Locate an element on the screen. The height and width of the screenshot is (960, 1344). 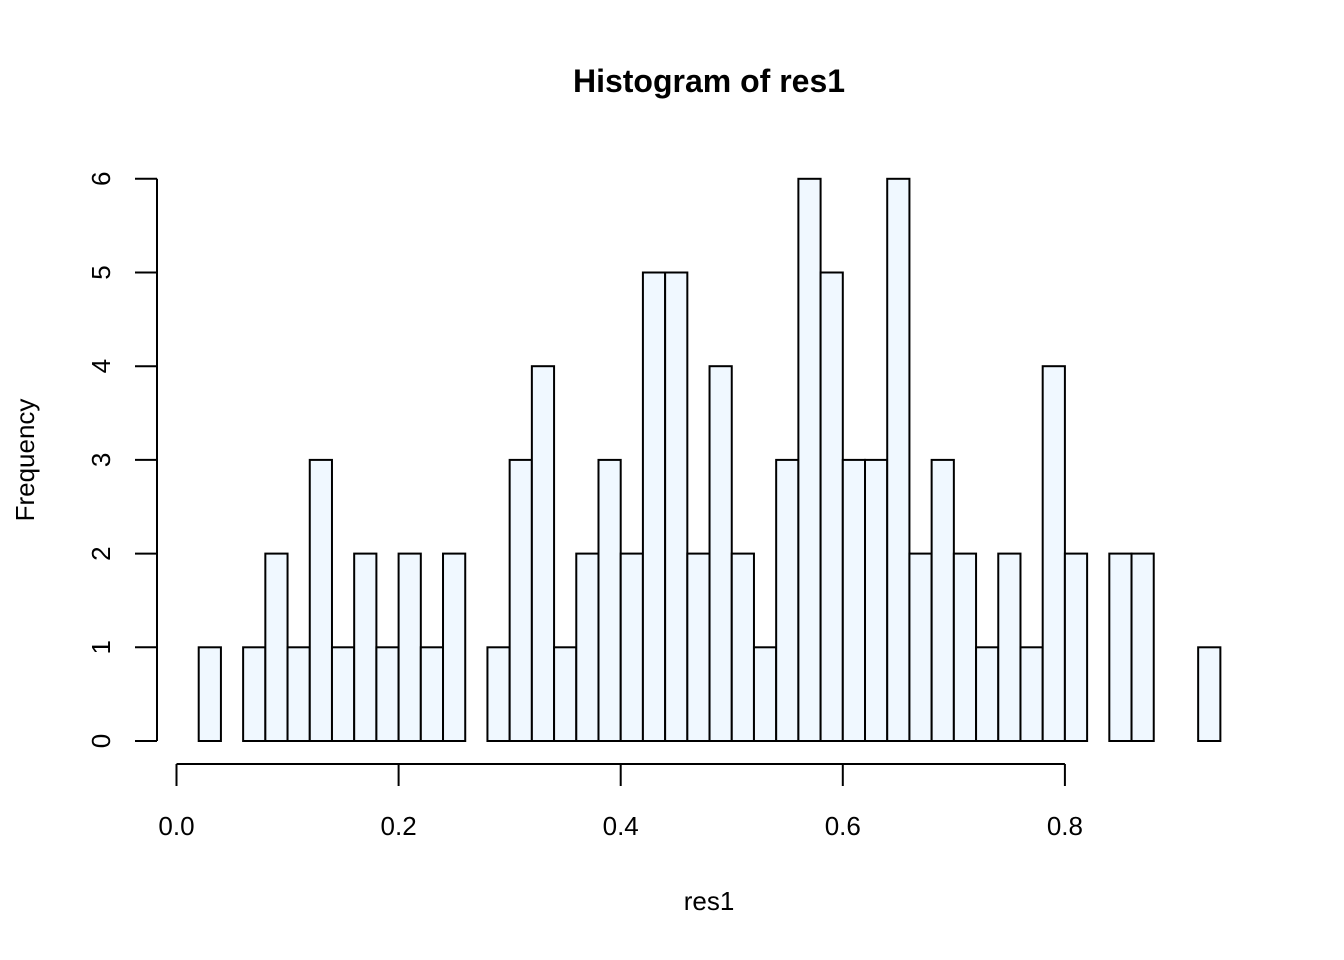
y-tick-label: 2 is located at coordinates (101, 553).